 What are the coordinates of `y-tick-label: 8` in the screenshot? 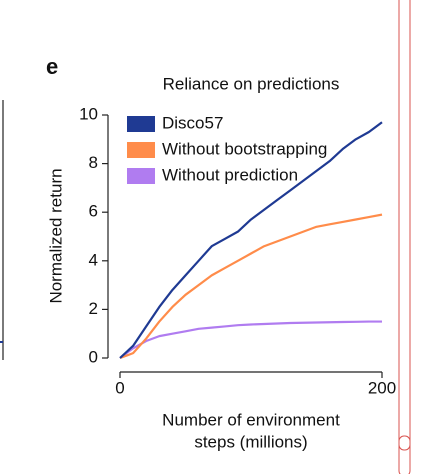 It's located at (93, 162).